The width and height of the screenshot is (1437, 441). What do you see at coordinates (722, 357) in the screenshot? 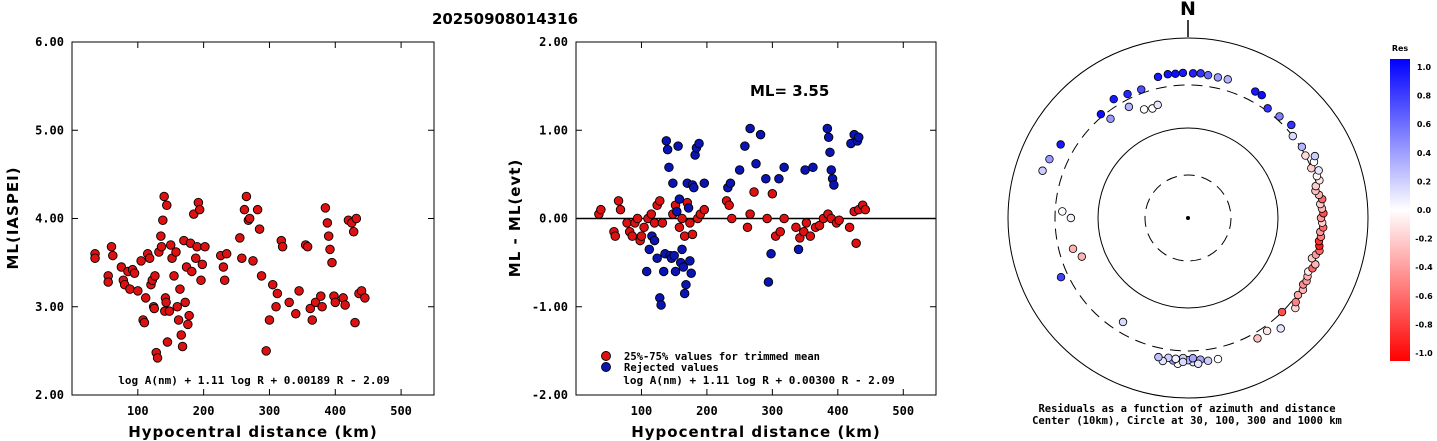
I see `legend-label-trimmed: 25%-75% values for trimmed mean` at bounding box center [722, 357].